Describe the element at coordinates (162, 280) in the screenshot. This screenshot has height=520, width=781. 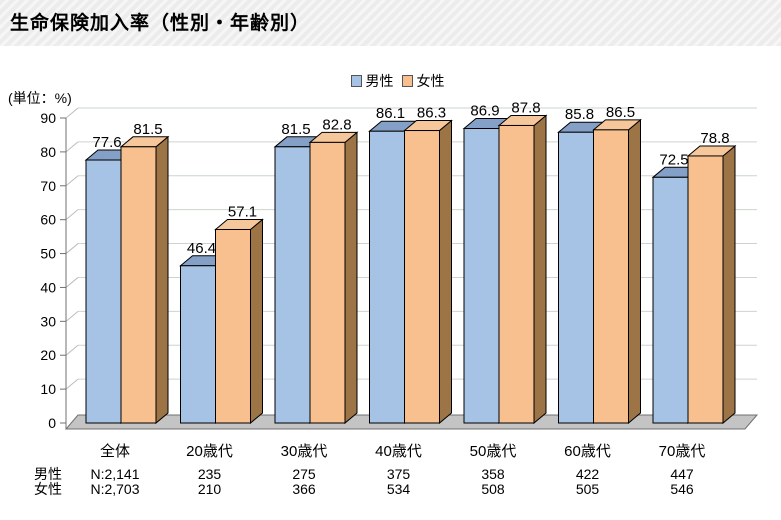
I see `bar-female-全体-side` at that location.